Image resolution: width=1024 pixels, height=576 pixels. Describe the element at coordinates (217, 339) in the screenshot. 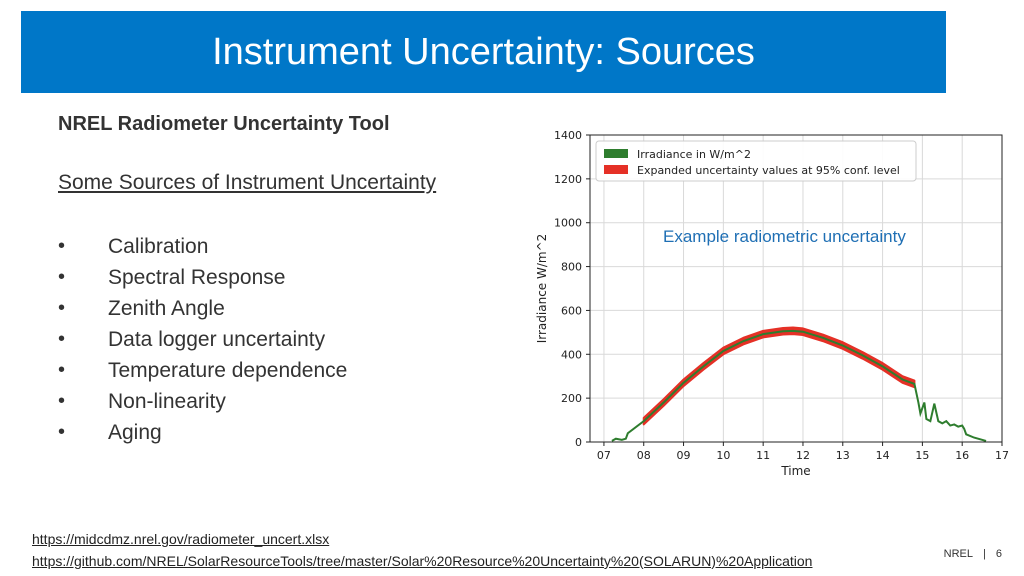

I see `list-item-label: Data logger uncertainty` at that location.